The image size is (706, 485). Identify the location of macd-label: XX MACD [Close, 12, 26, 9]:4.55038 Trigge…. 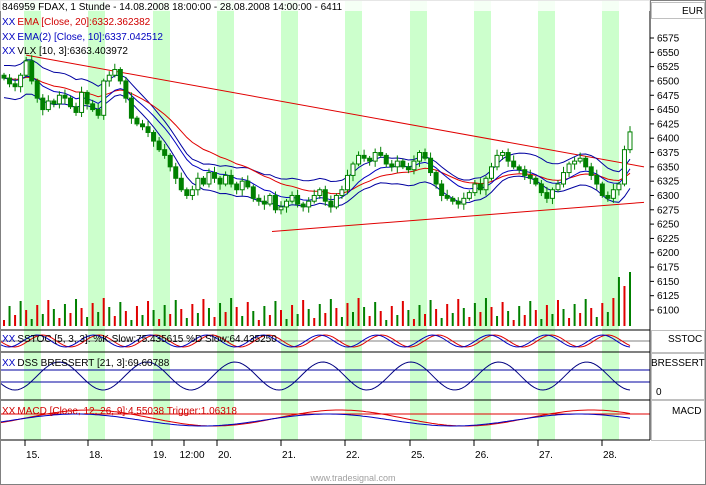
(119, 411).